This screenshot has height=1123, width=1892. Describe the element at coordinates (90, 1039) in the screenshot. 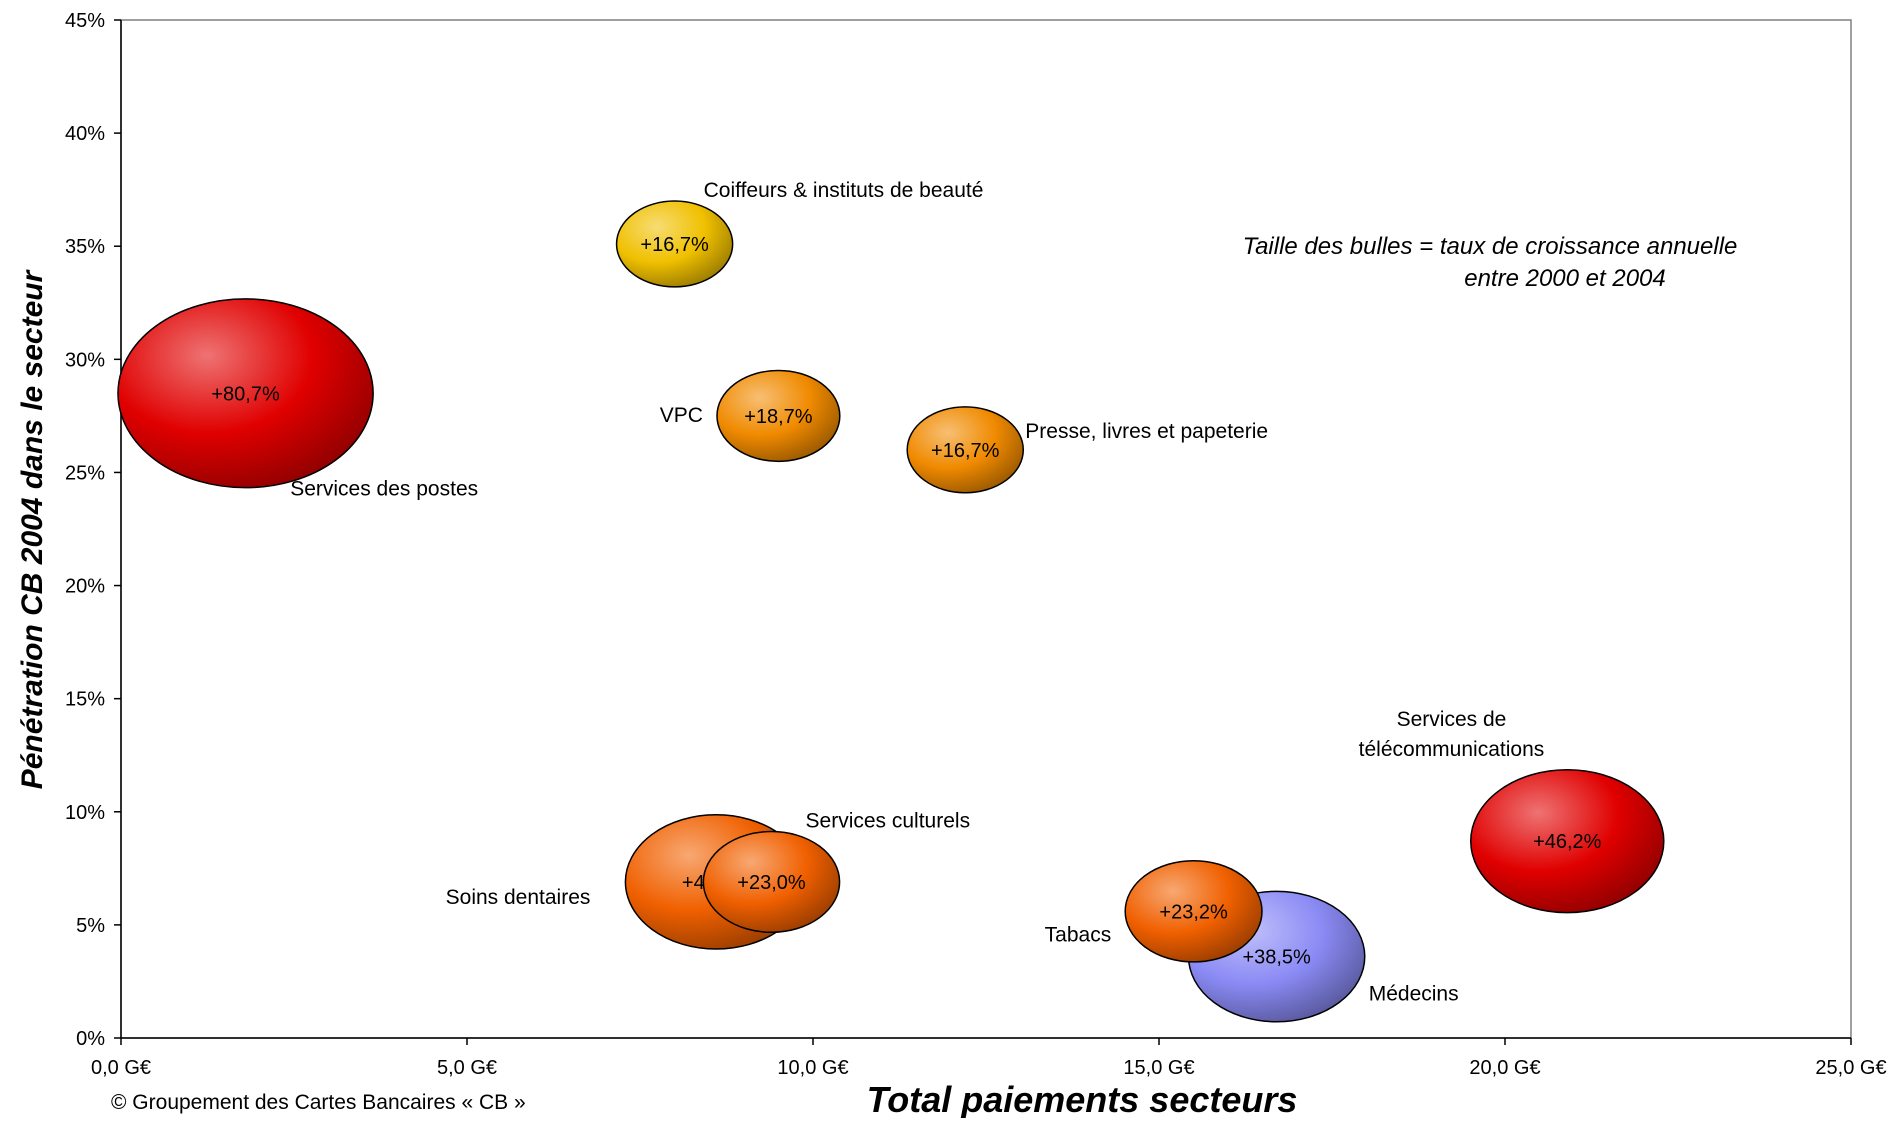

I see `y-tick-label: 0%` at that location.